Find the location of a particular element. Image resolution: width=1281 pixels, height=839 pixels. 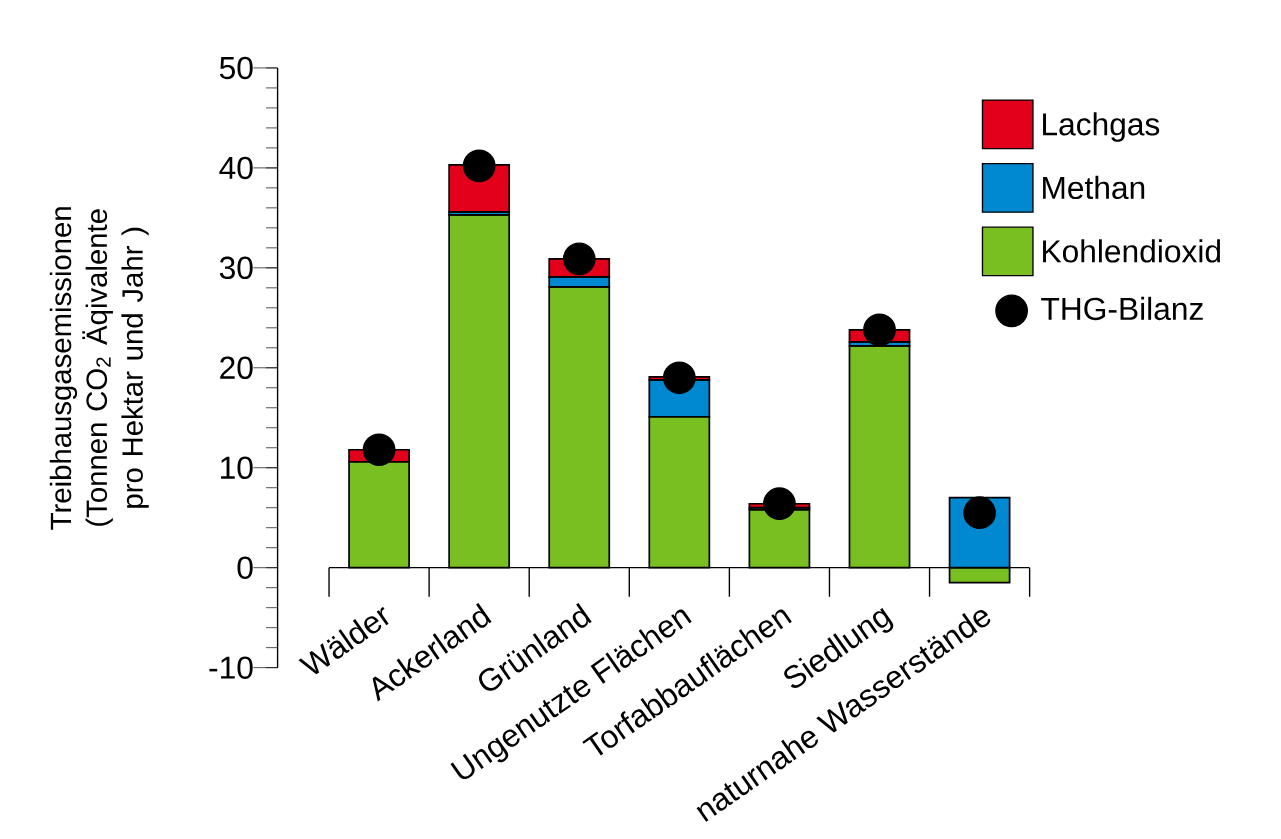

legend-label: Lachgas is located at coordinates (1101, 127).